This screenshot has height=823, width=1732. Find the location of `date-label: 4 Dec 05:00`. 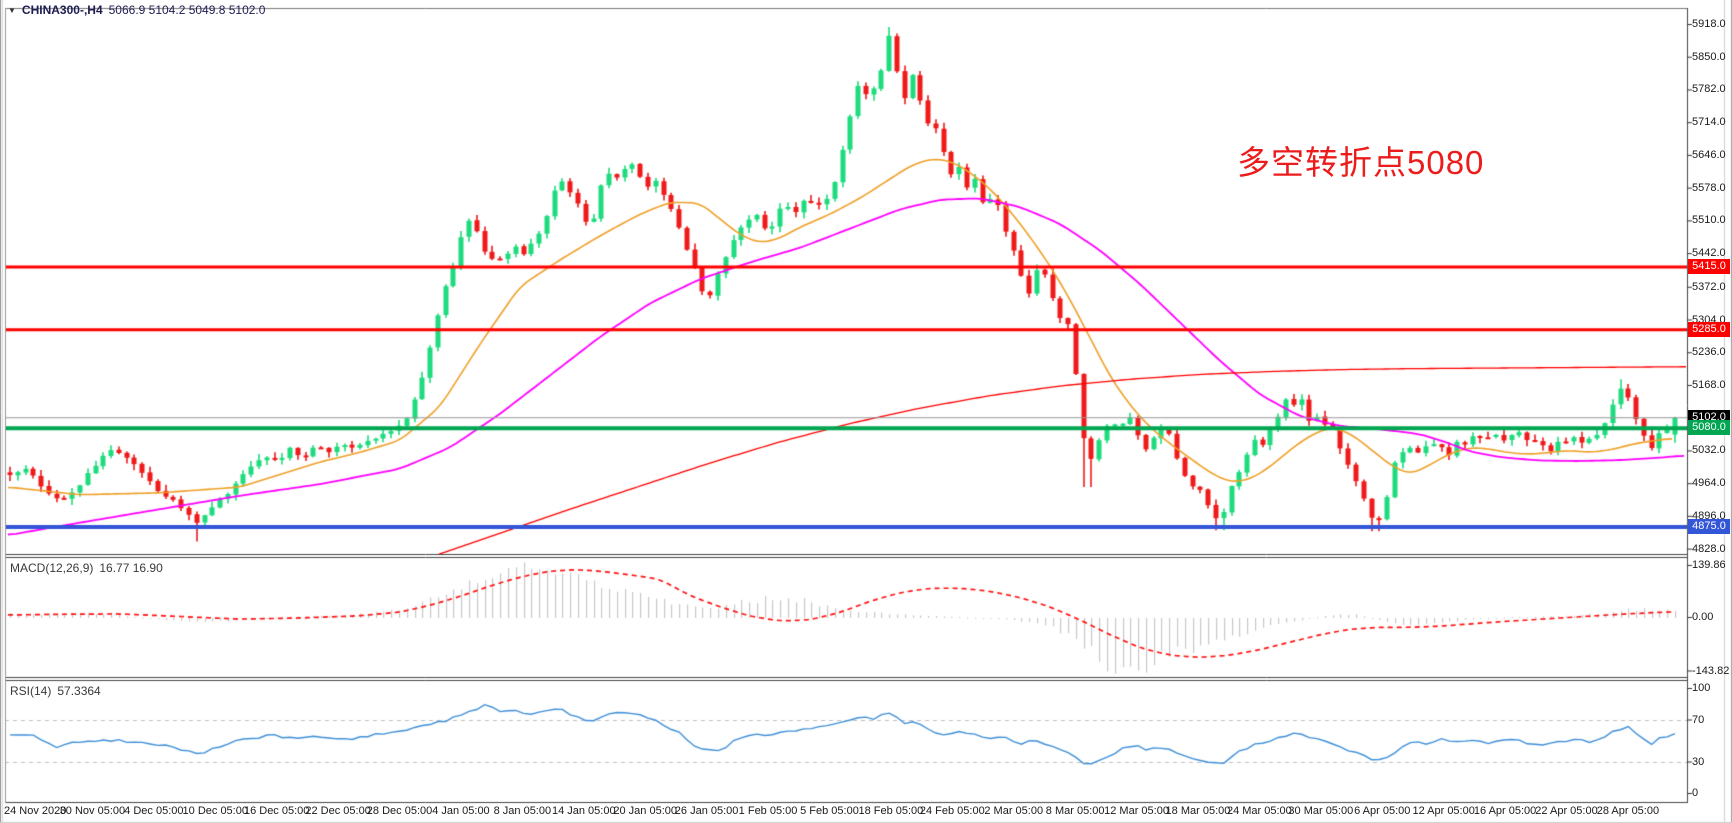

date-label: 4 Dec 05:00 is located at coordinates (154, 811).